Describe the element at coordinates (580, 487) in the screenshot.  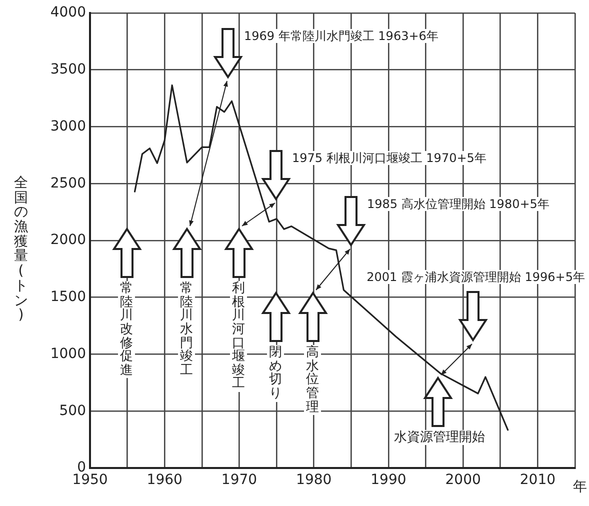
I see `x-axis-title: 年` at that location.